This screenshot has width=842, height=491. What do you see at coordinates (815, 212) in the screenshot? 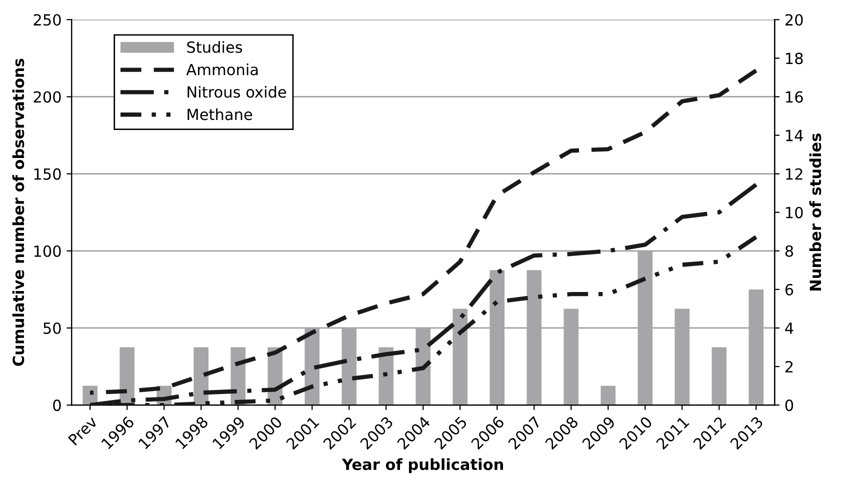
I see `y2-axis-title: Number of studies` at bounding box center [815, 212].